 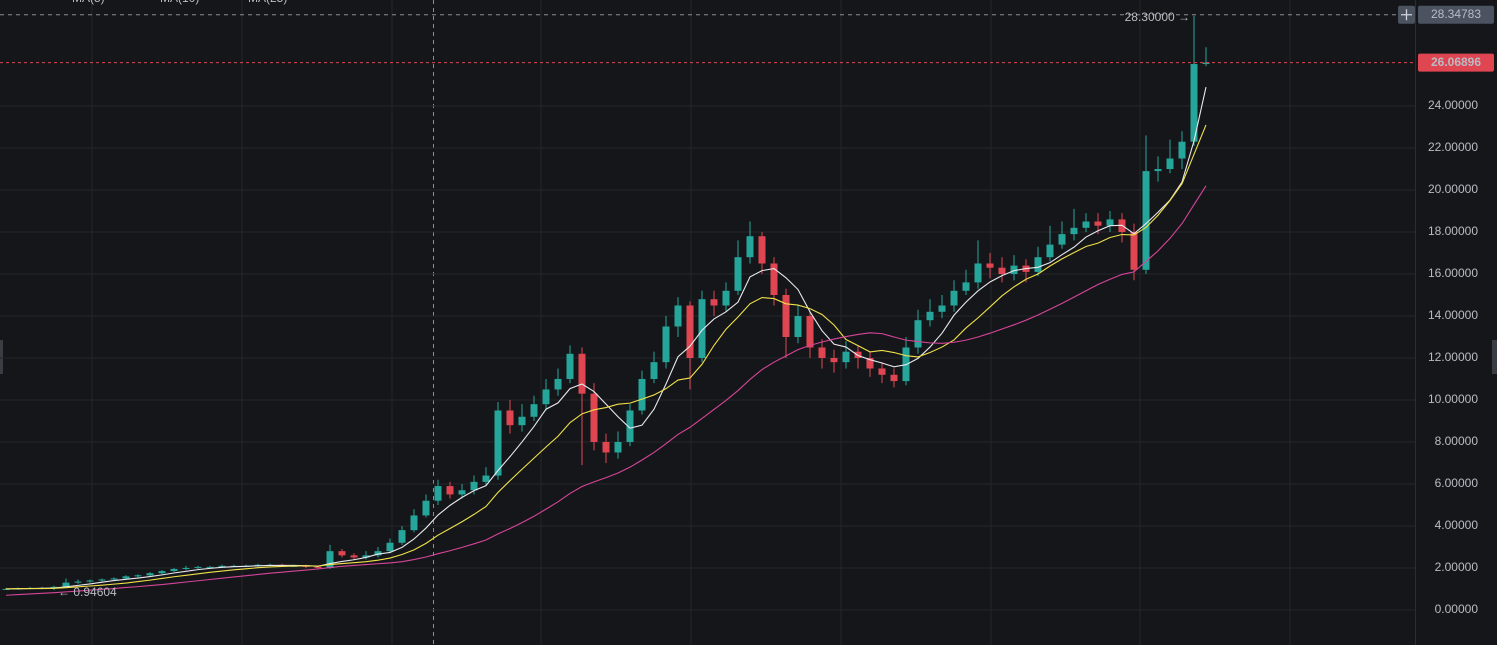 What do you see at coordinates (1453, 147) in the screenshot?
I see `y-tick-label: 22.00000` at bounding box center [1453, 147].